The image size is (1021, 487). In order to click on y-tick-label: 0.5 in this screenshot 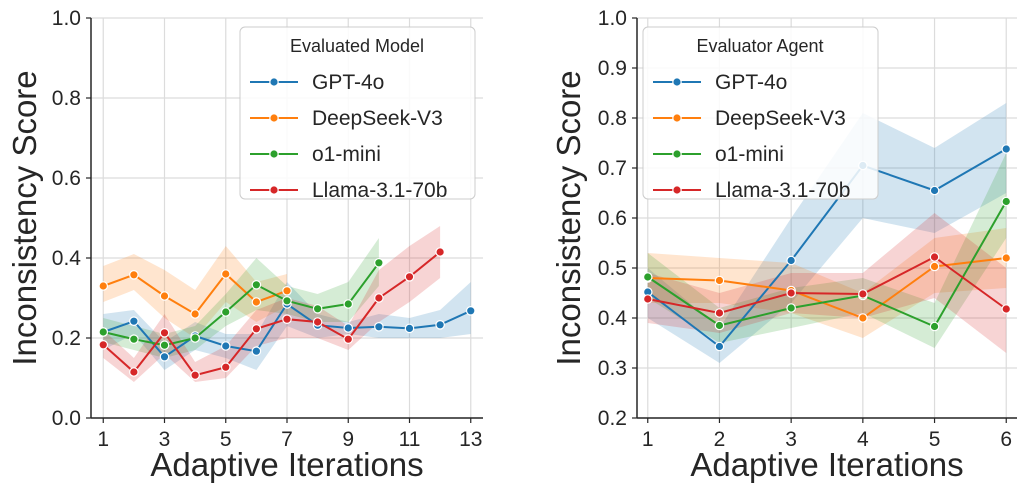, I will do `click(612, 268)`.